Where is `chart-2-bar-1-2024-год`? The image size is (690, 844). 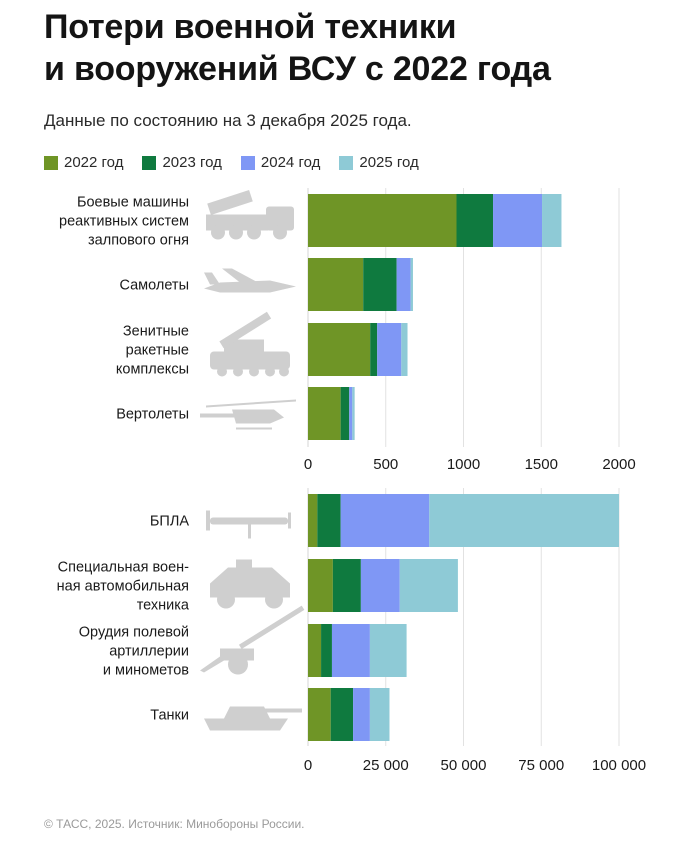
chart-2-bar-1-2024-год is located at coordinates (385, 520).